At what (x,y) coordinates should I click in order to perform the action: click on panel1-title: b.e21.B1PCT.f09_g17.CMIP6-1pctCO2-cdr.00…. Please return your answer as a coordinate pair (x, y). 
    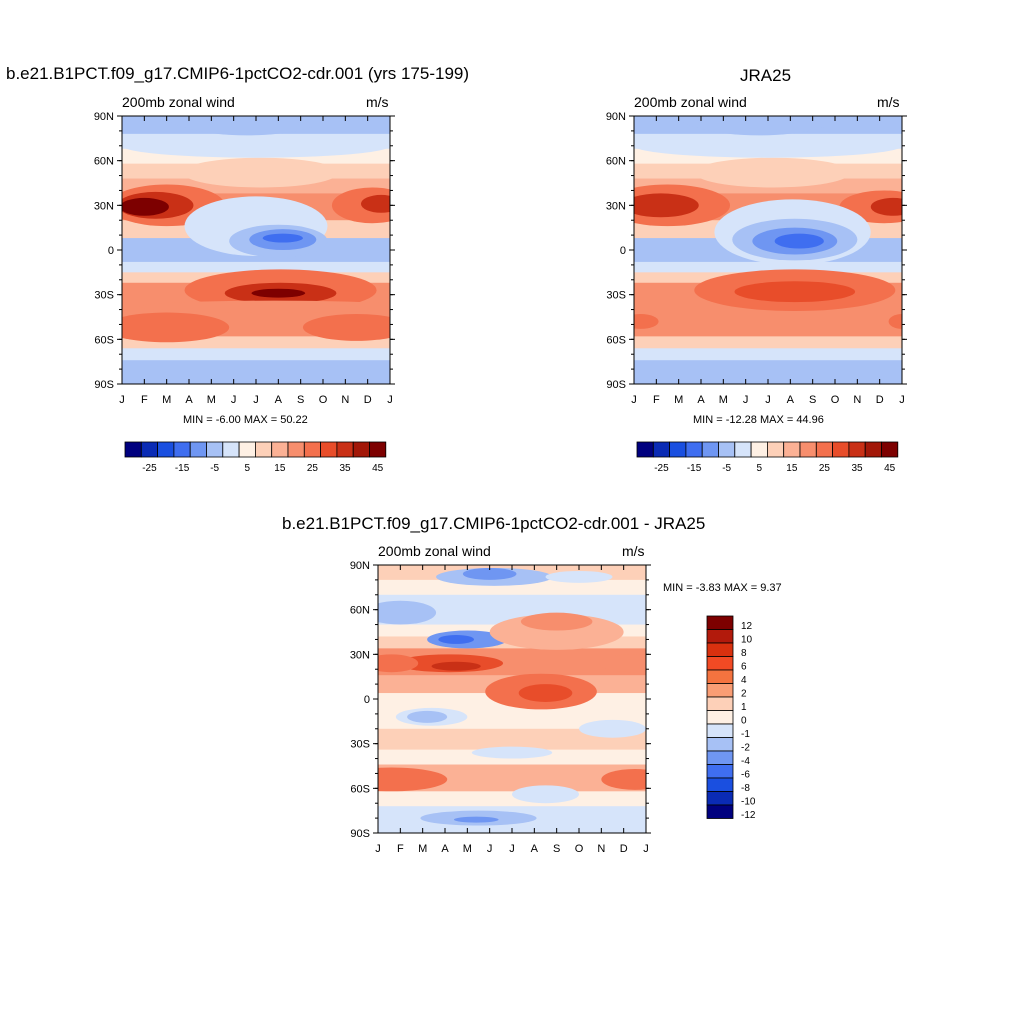
    Looking at the image, I should click on (238, 73).